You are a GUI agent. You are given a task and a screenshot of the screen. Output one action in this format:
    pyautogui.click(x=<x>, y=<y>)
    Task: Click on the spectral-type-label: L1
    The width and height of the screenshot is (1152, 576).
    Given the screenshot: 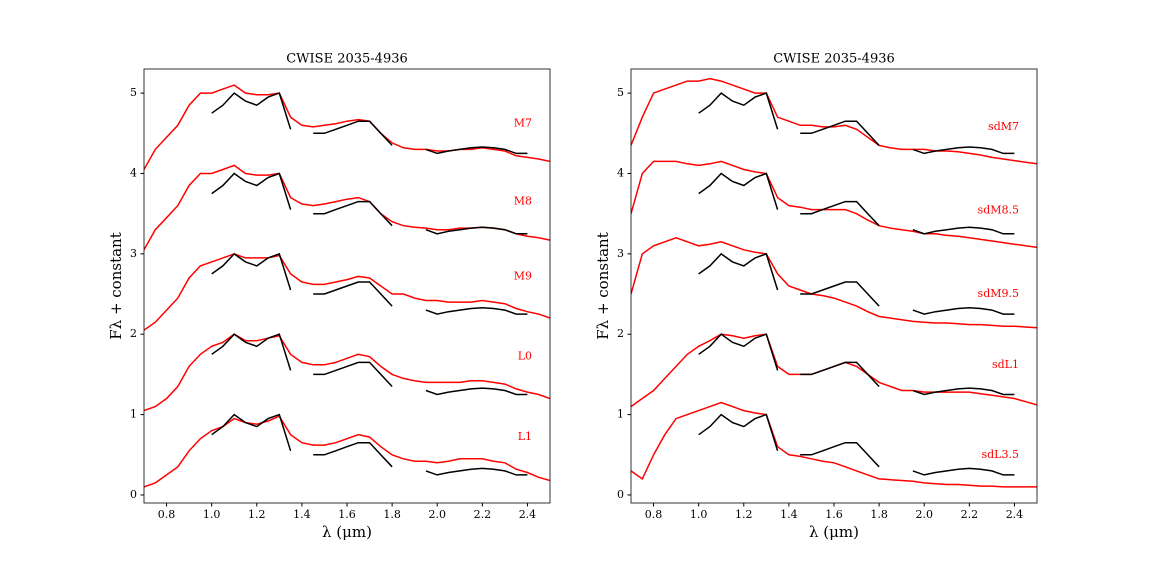 What is the action you would take?
    pyautogui.click(x=525, y=436)
    